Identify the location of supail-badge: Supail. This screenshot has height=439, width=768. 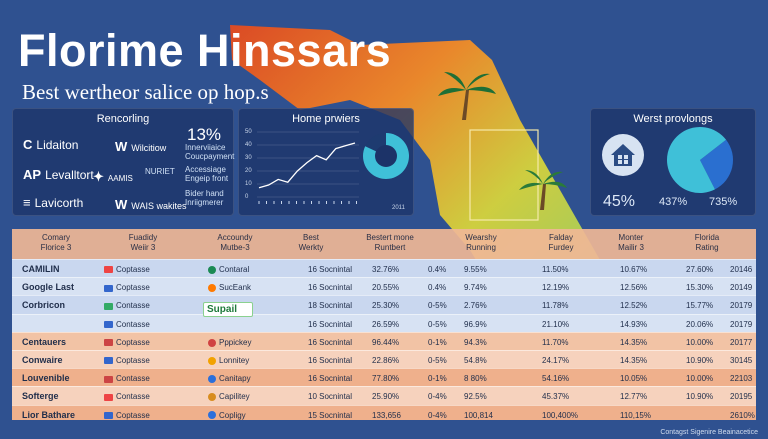
(228, 309).